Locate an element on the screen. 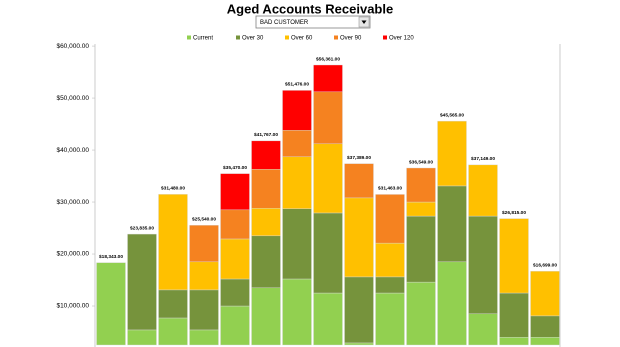  total-label: $35,470.00 is located at coordinates (235, 168).